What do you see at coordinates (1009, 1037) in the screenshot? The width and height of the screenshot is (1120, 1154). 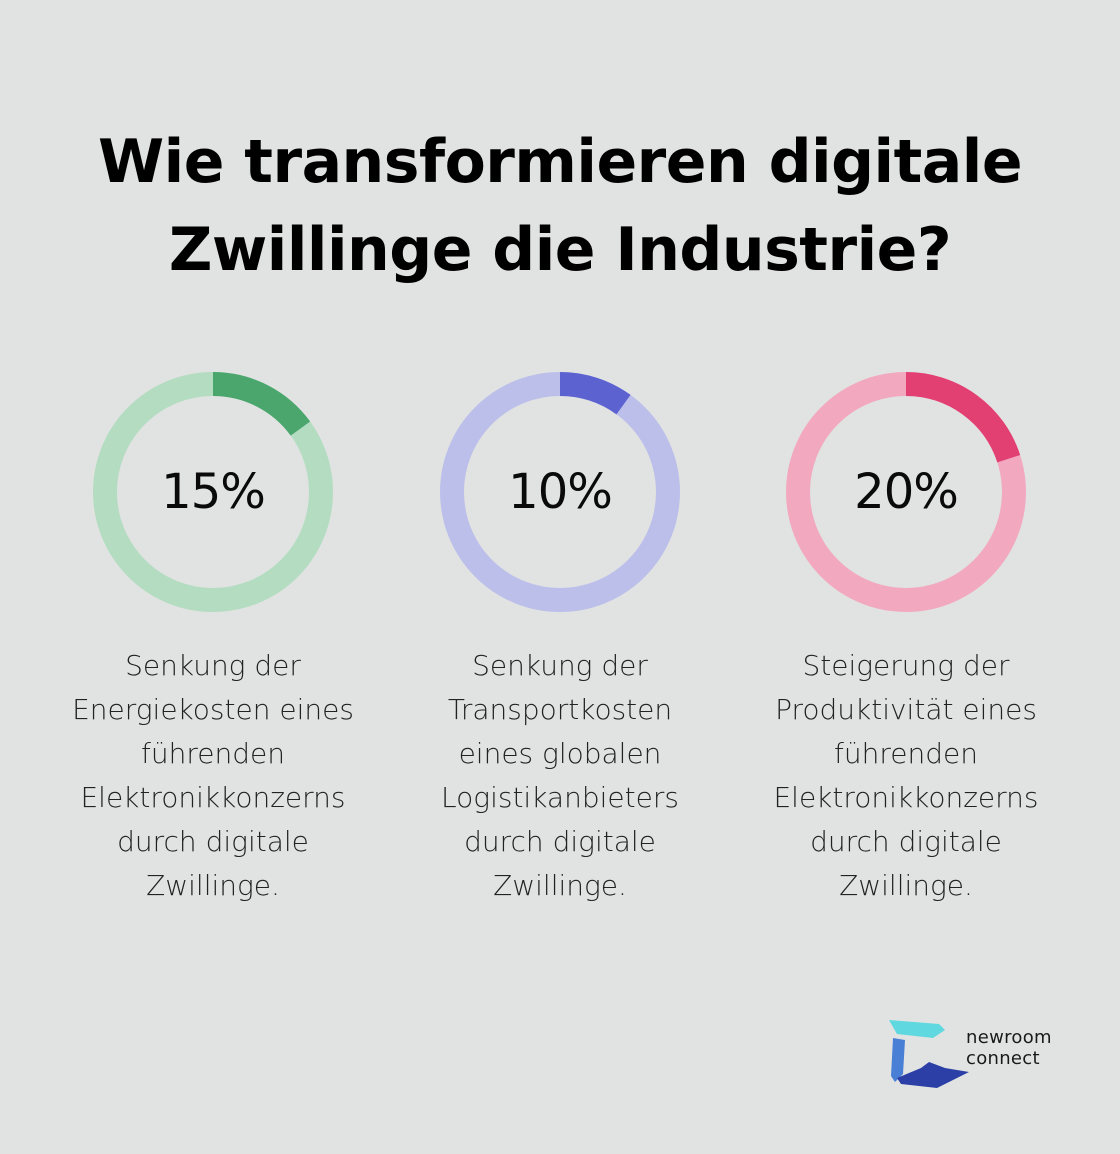 I see `logo-text-line-1: newroom` at bounding box center [1009, 1037].